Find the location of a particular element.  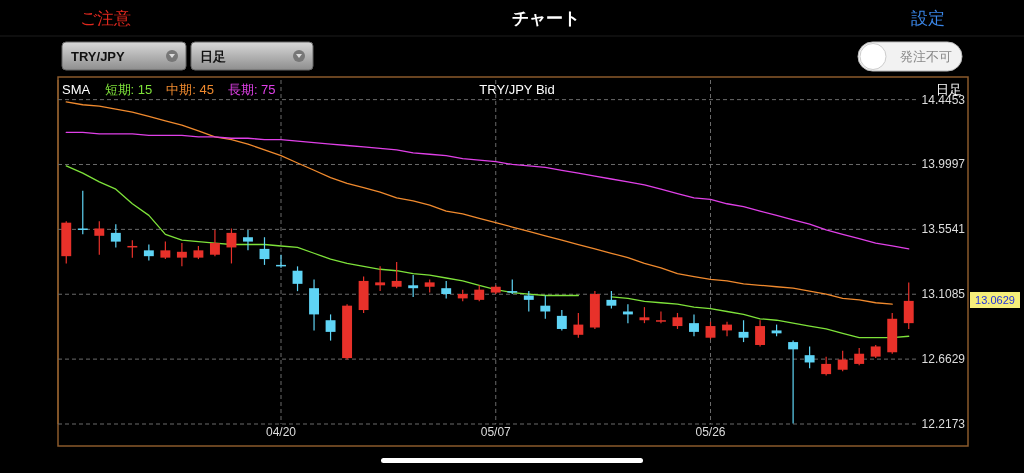

chart-subtitle: TRY/JPY Bid is located at coordinates (517, 89).